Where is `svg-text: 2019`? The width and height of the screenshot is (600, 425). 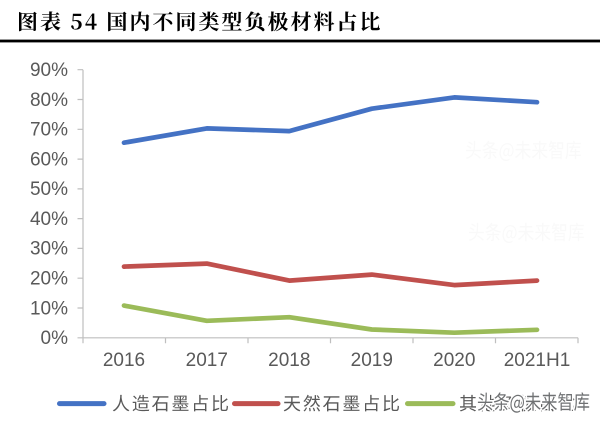 svg-text: 2019 is located at coordinates (372, 360).